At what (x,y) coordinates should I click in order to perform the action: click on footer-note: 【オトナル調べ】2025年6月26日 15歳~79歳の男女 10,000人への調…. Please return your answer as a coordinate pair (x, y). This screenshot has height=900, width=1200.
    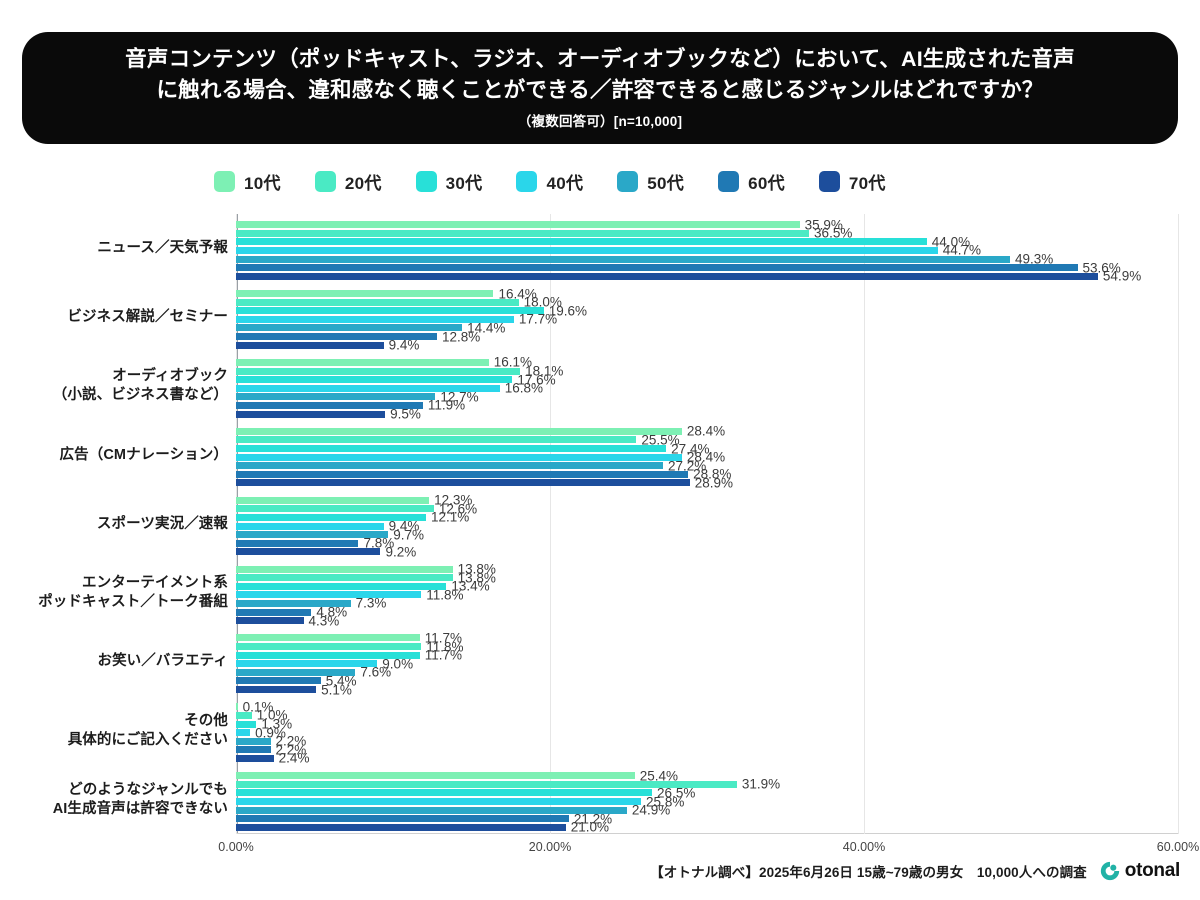
    Looking at the image, I should click on (868, 872).